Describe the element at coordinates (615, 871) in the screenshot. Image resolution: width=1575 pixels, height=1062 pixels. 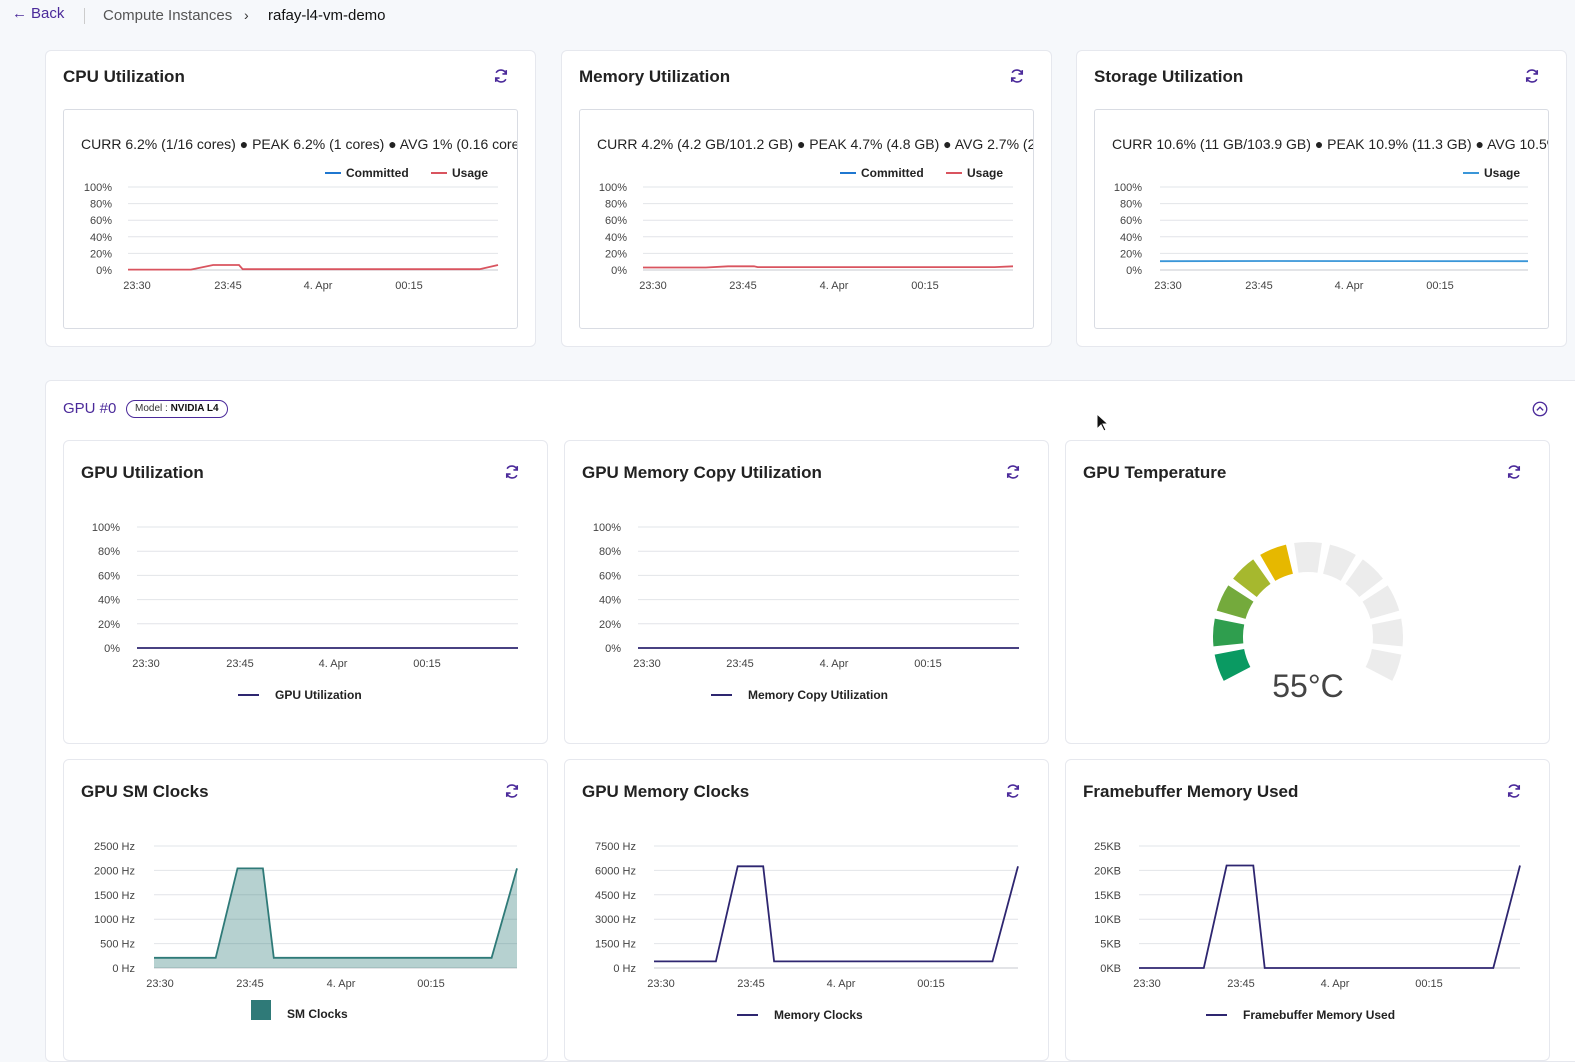
I see `y-tick-label: 6000 Hz` at that location.